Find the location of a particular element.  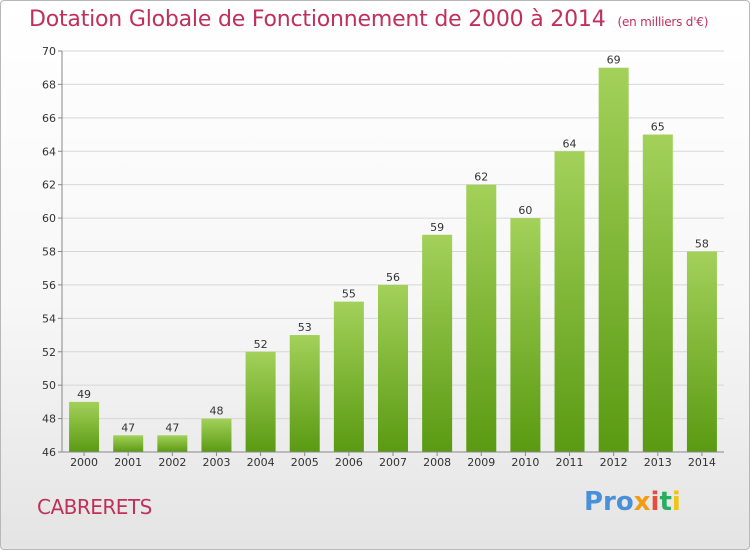

x-tick-label: 2007 is located at coordinates (393, 462).